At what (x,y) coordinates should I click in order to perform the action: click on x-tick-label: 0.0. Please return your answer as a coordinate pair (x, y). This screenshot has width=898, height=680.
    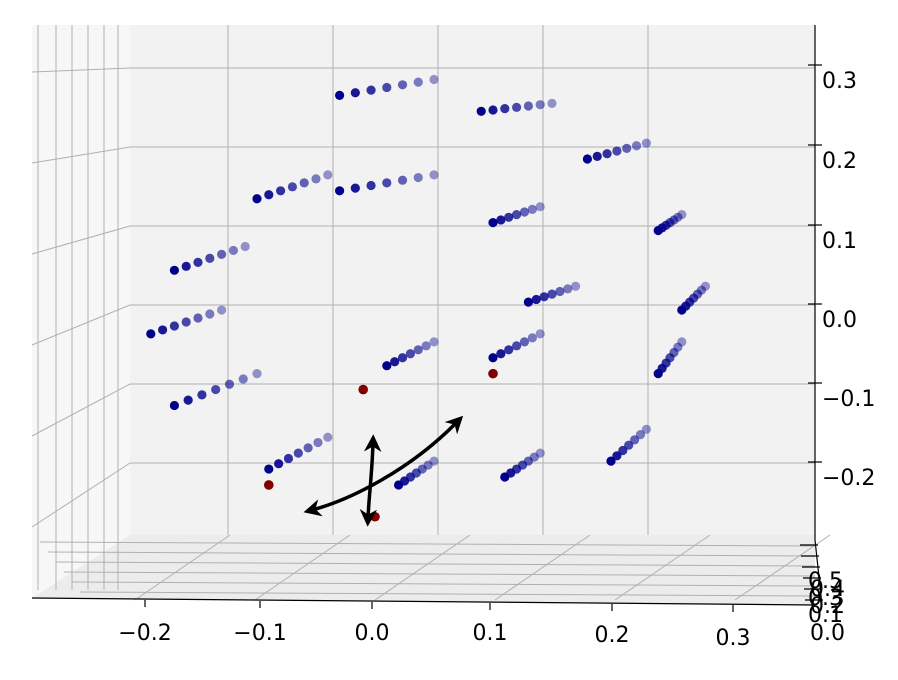
    Looking at the image, I should click on (372, 633).